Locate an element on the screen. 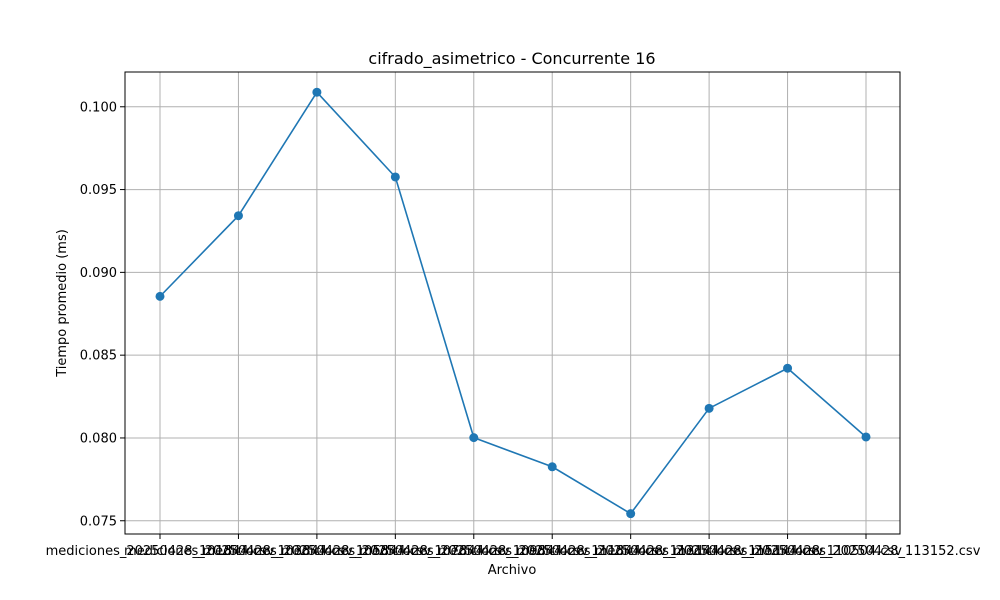 This screenshot has width=1000, height=600. x-tick-label: mediciones_20250428_111844.csv is located at coordinates (552, 551).